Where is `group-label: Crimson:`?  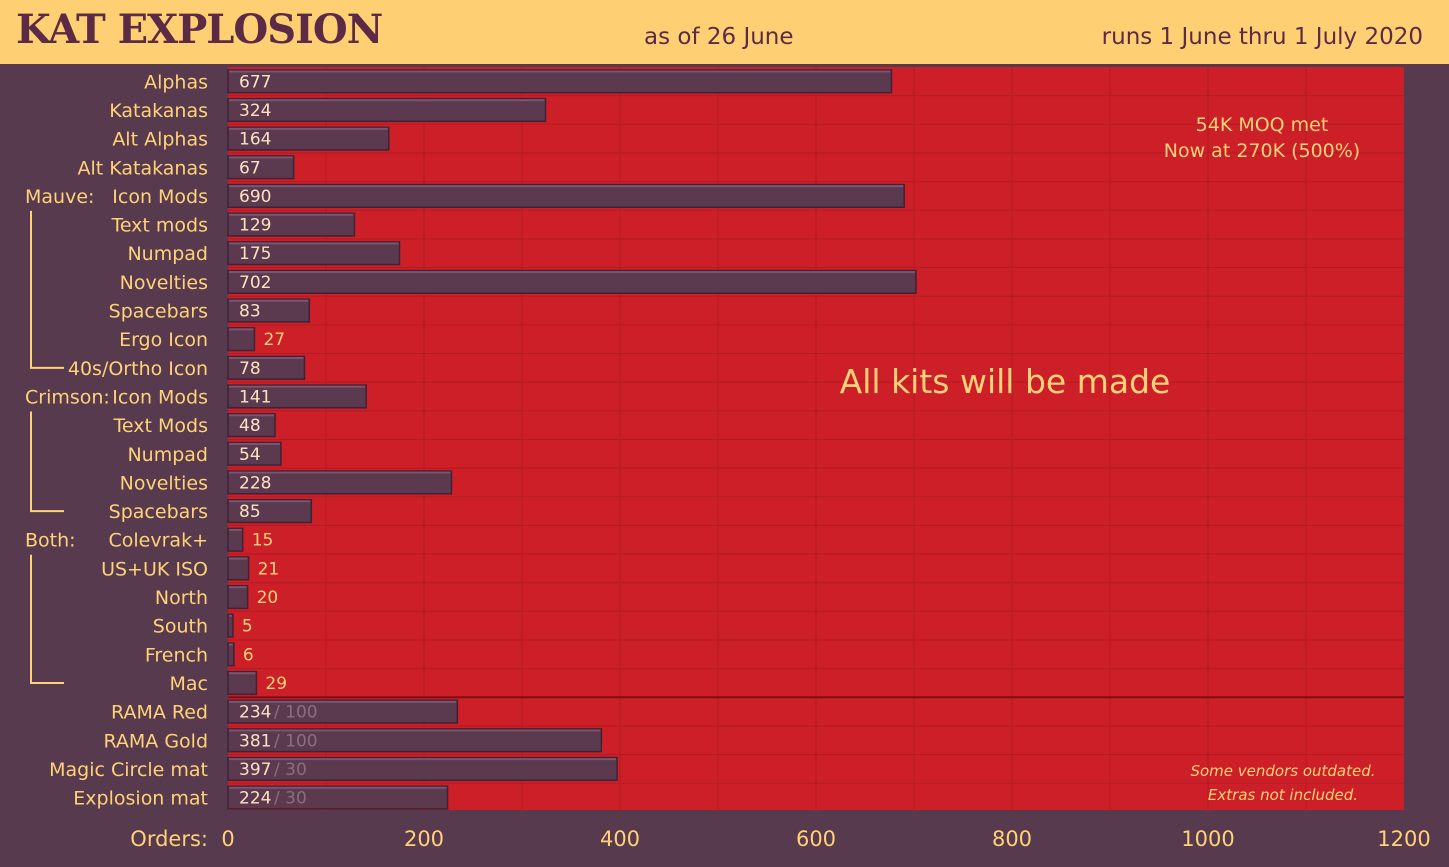
group-label: Crimson: is located at coordinates (67, 397).